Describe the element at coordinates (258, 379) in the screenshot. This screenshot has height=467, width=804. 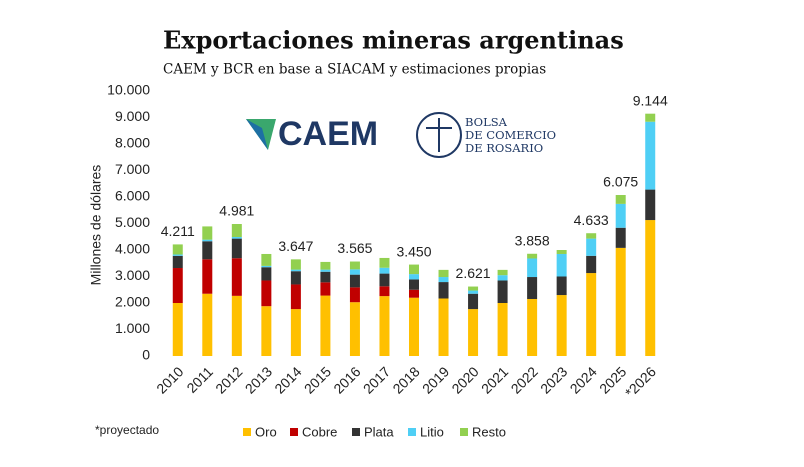
I see `x-tick-label: 2013` at that location.